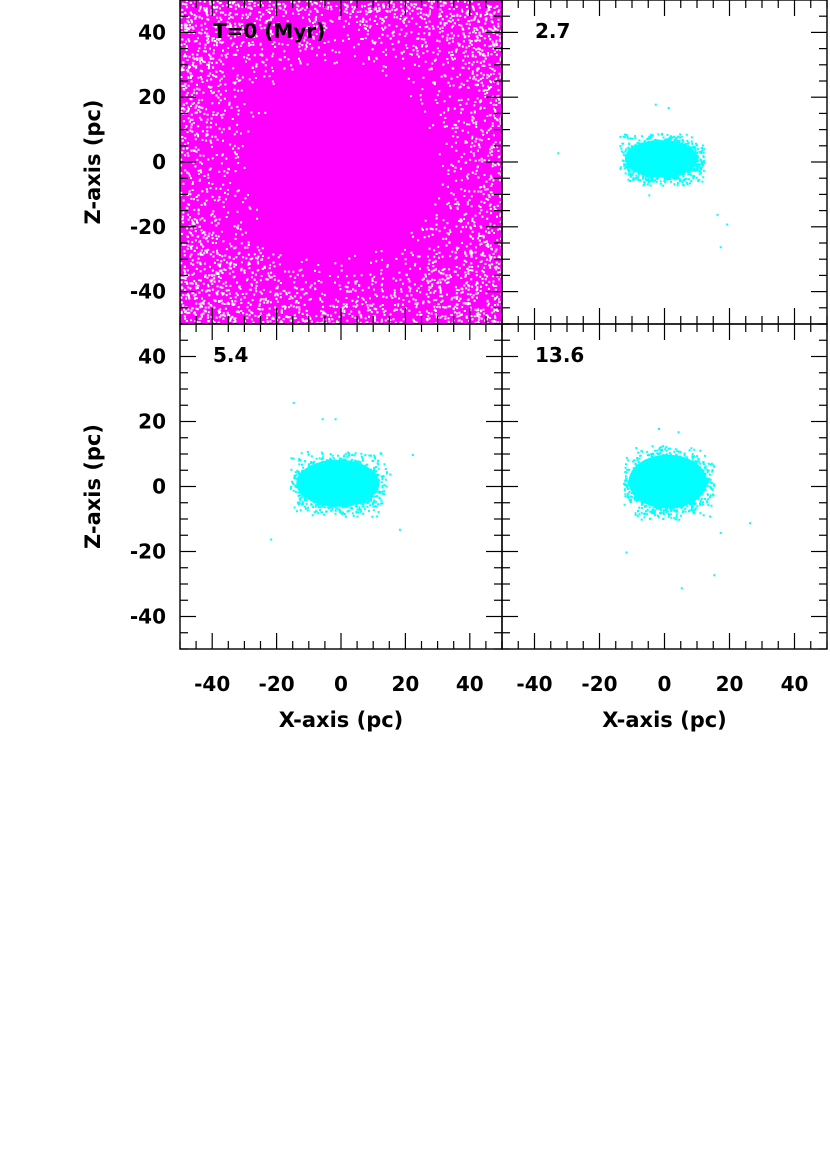  I want to click on panel-time-label: 2.7, so click(552, 31).